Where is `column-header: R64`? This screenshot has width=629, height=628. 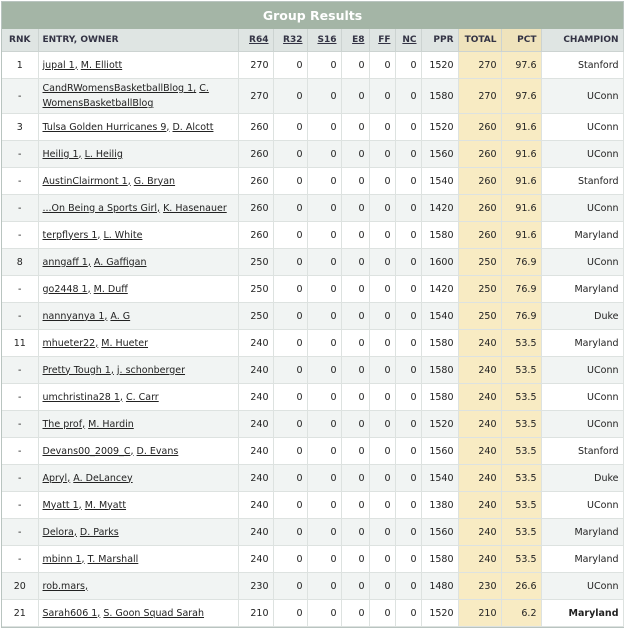
column-header: R64 is located at coordinates (256, 40).